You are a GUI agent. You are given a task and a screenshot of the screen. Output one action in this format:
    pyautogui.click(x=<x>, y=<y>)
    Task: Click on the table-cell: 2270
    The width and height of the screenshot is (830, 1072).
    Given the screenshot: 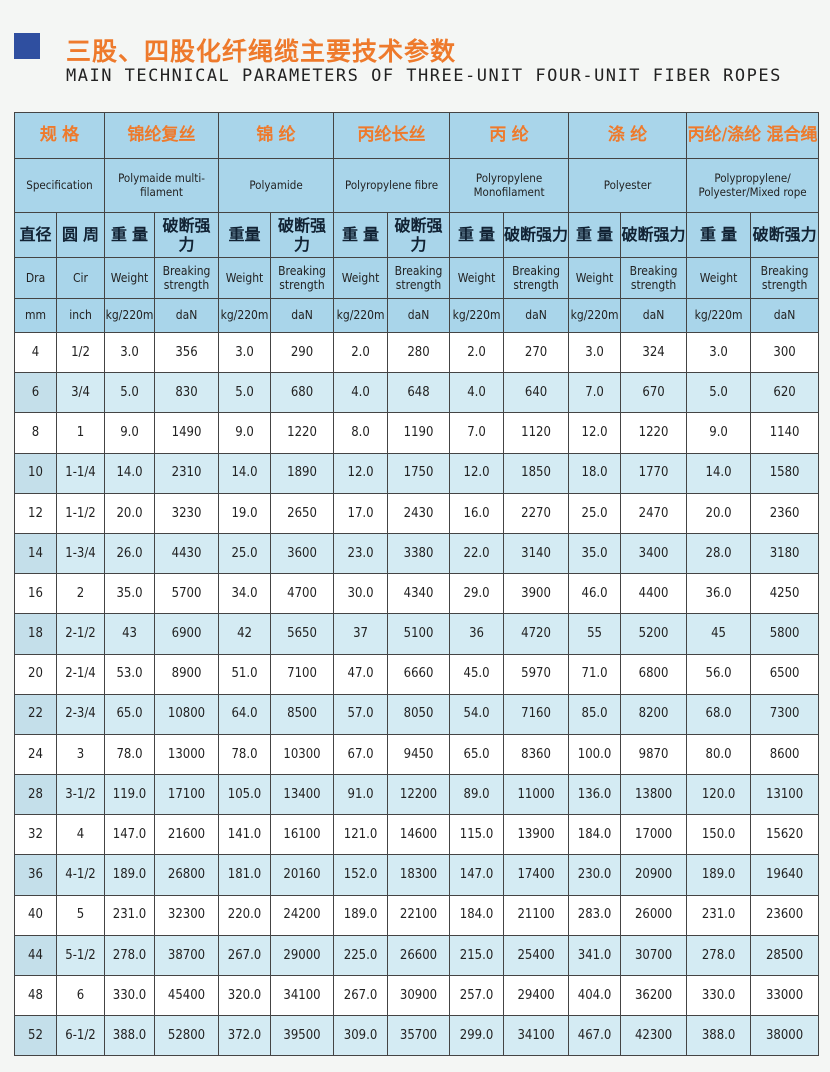 What is the action you would take?
    pyautogui.click(x=536, y=513)
    